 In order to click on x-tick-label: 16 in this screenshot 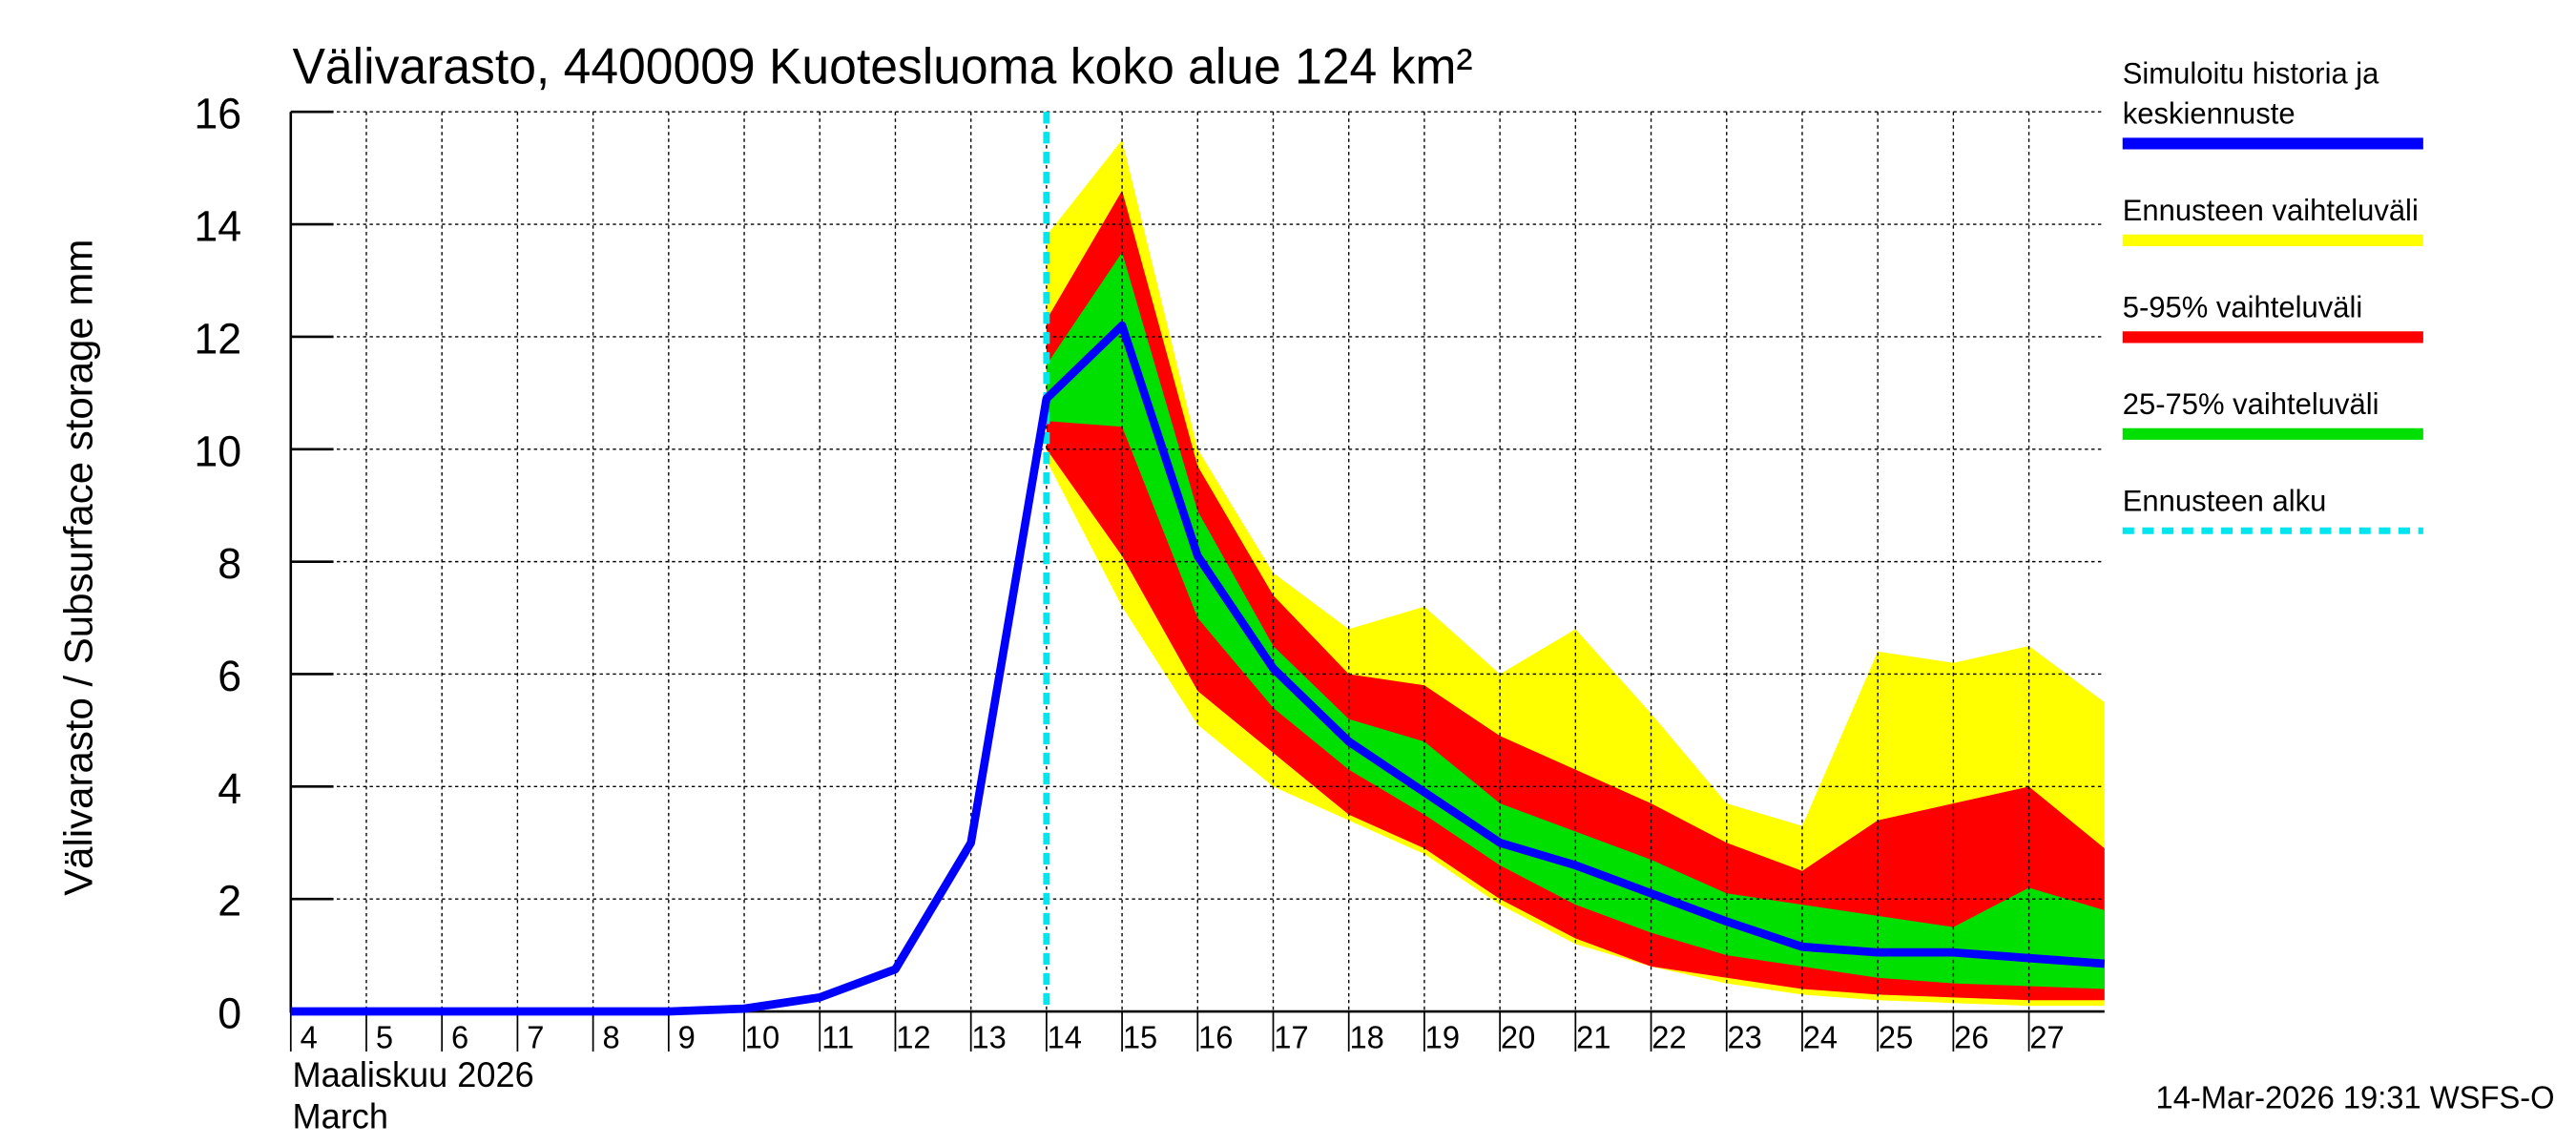, I will do `click(1215, 1036)`.